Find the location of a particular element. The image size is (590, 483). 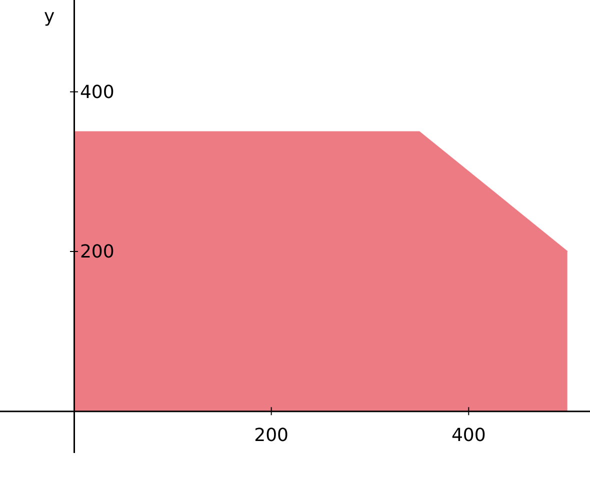

y-axis-title: y is located at coordinates (49, 16).